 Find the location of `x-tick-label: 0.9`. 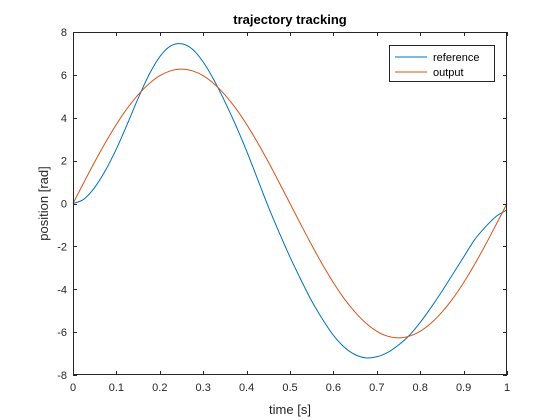

x-tick-label: 0.9 is located at coordinates (463, 388).